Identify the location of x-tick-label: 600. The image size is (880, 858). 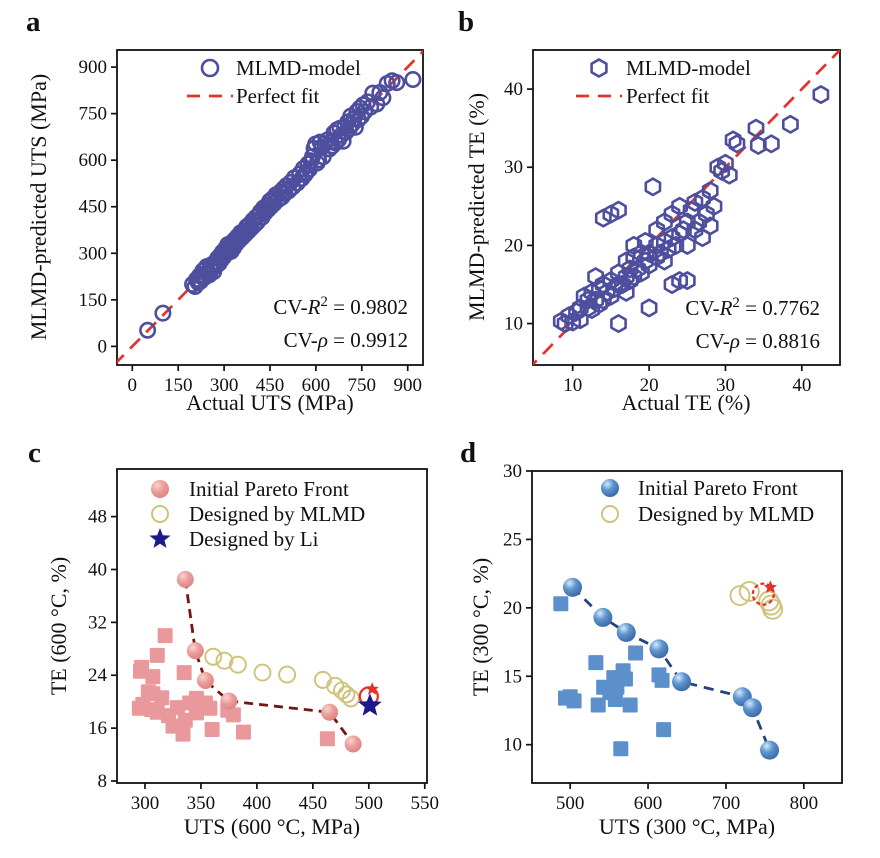
(648, 803).